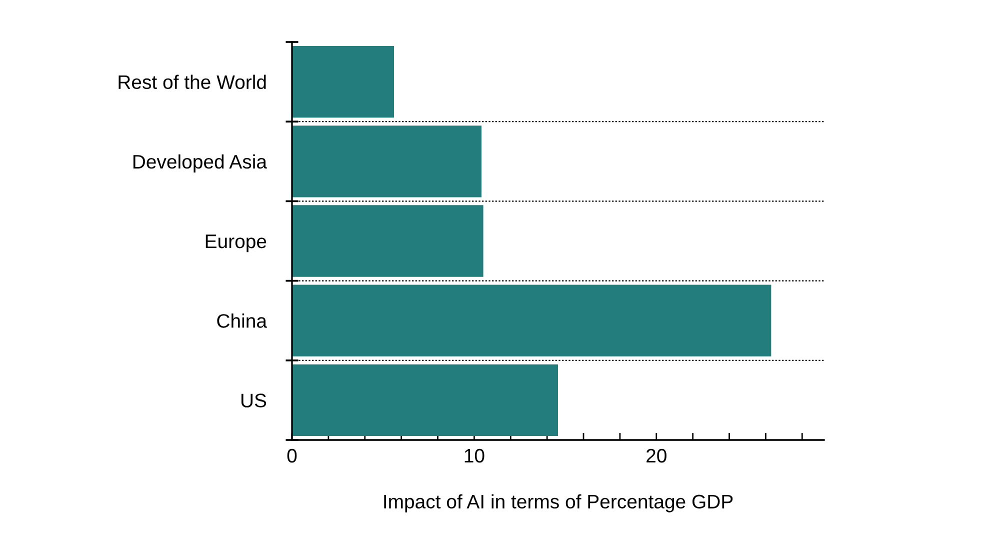 The width and height of the screenshot is (995, 541). I want to click on y-tick-label: Europe, so click(236, 243).